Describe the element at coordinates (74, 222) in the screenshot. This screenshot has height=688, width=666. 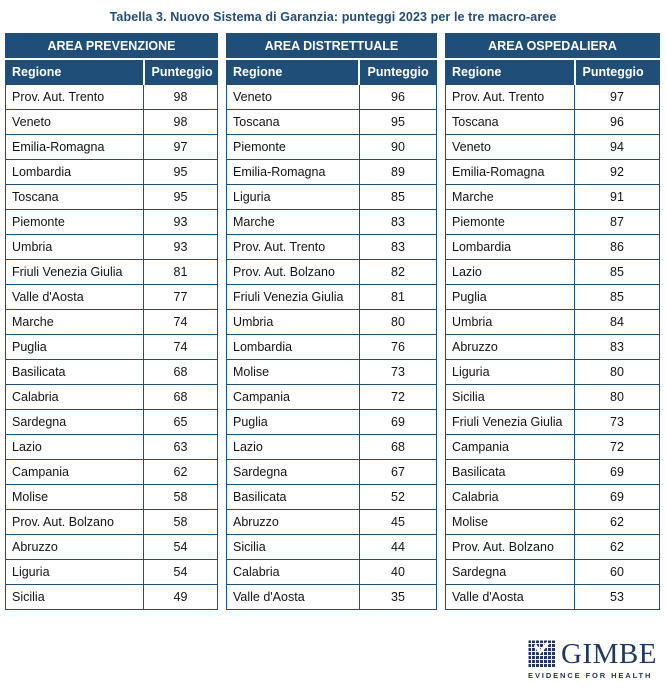
I see `region-cell: Piemonte` at that location.